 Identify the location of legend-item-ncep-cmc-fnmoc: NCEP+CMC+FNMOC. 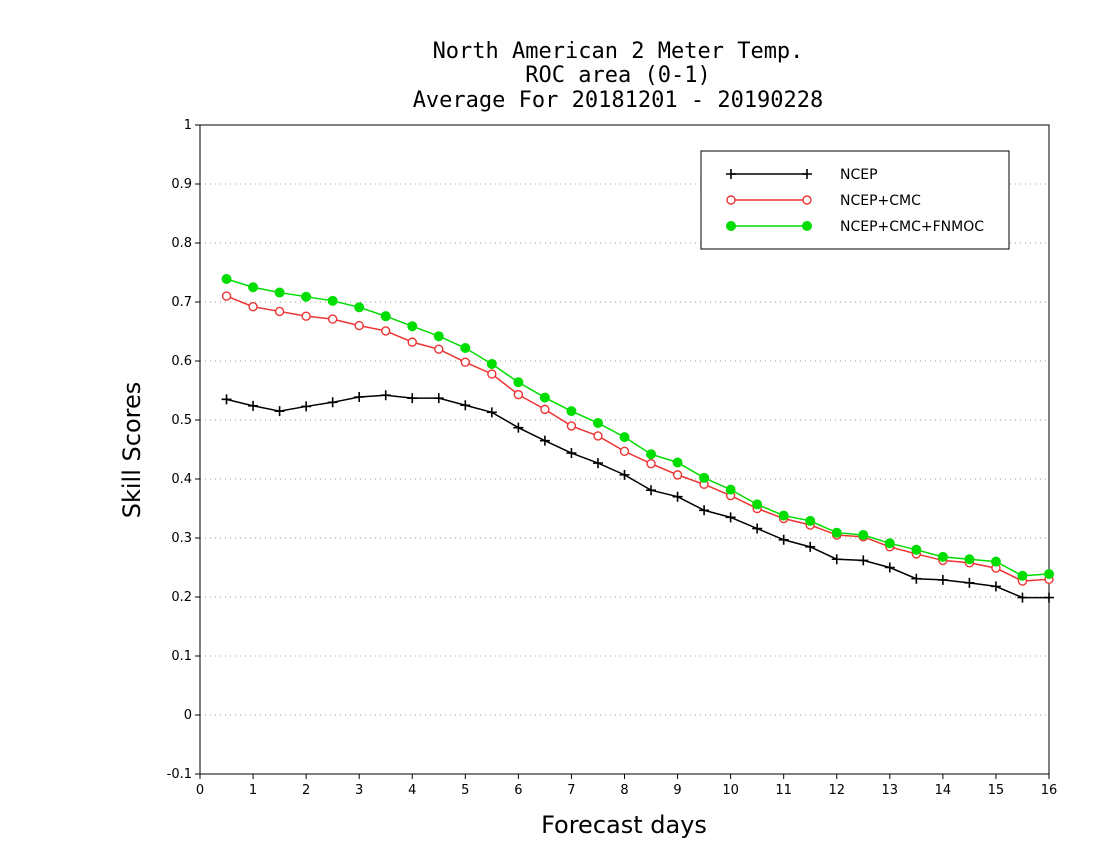
(855, 227).